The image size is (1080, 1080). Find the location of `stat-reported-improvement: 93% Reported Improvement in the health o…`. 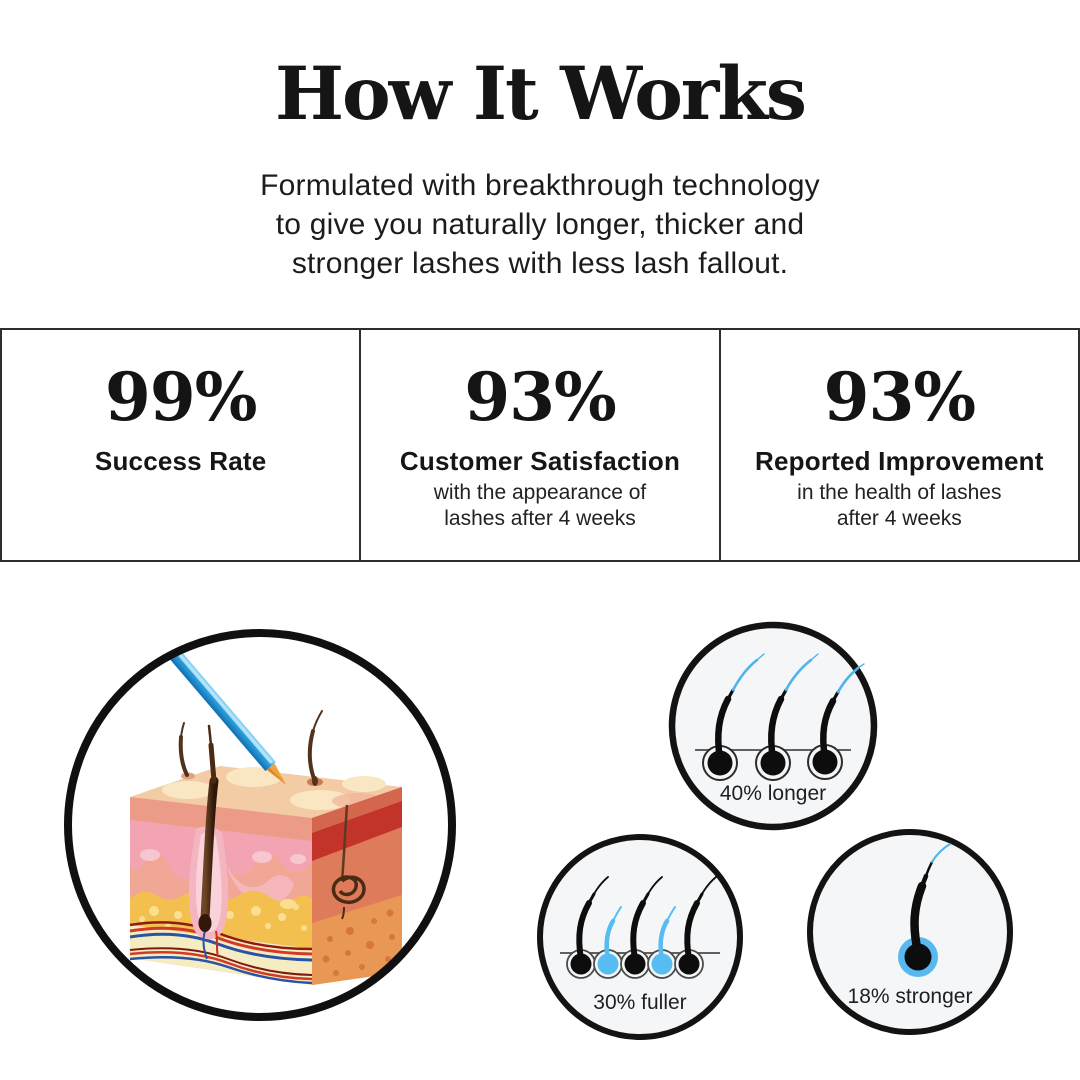

stat-reported-improvement: 93% Reported Improvement in the health o… is located at coordinates (900, 445).